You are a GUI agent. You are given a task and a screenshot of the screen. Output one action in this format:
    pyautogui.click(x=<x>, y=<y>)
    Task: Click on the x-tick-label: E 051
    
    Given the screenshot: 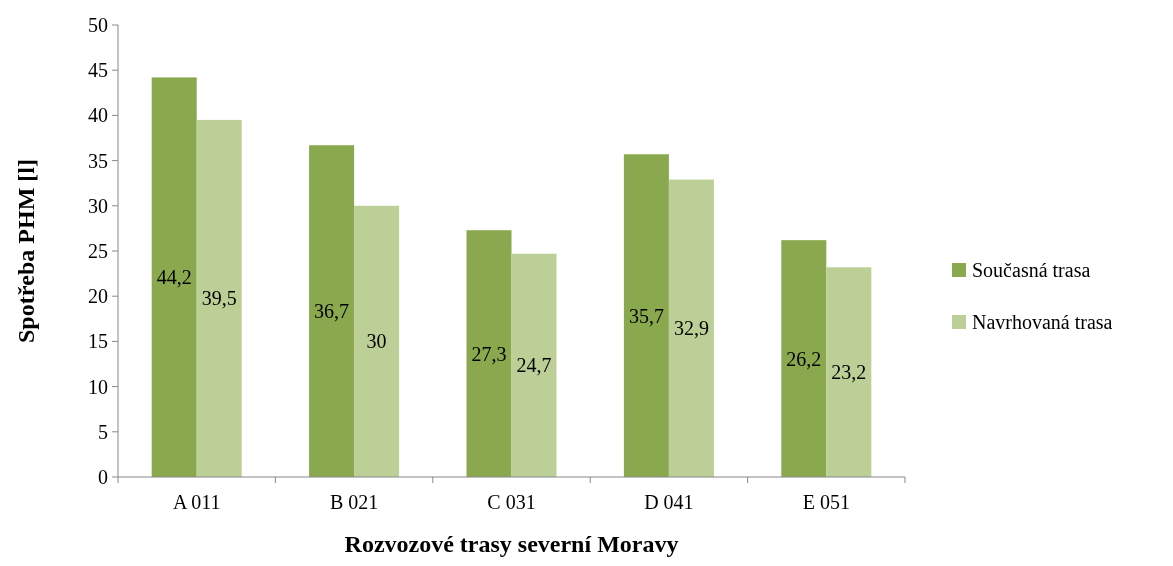 What is the action you would take?
    pyautogui.click(x=826, y=502)
    